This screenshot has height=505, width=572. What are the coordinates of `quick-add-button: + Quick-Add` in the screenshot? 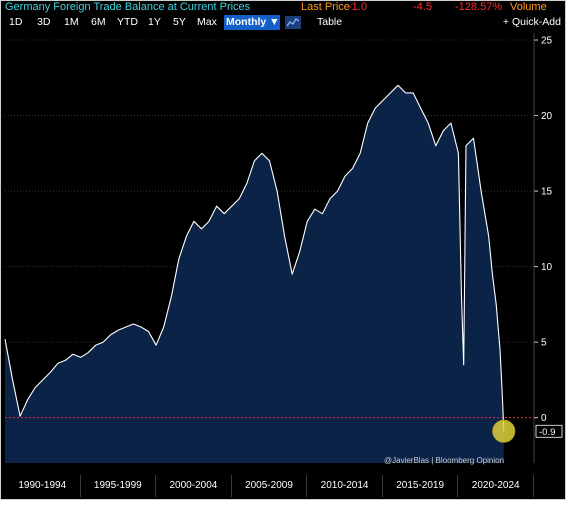 It's located at (531, 22).